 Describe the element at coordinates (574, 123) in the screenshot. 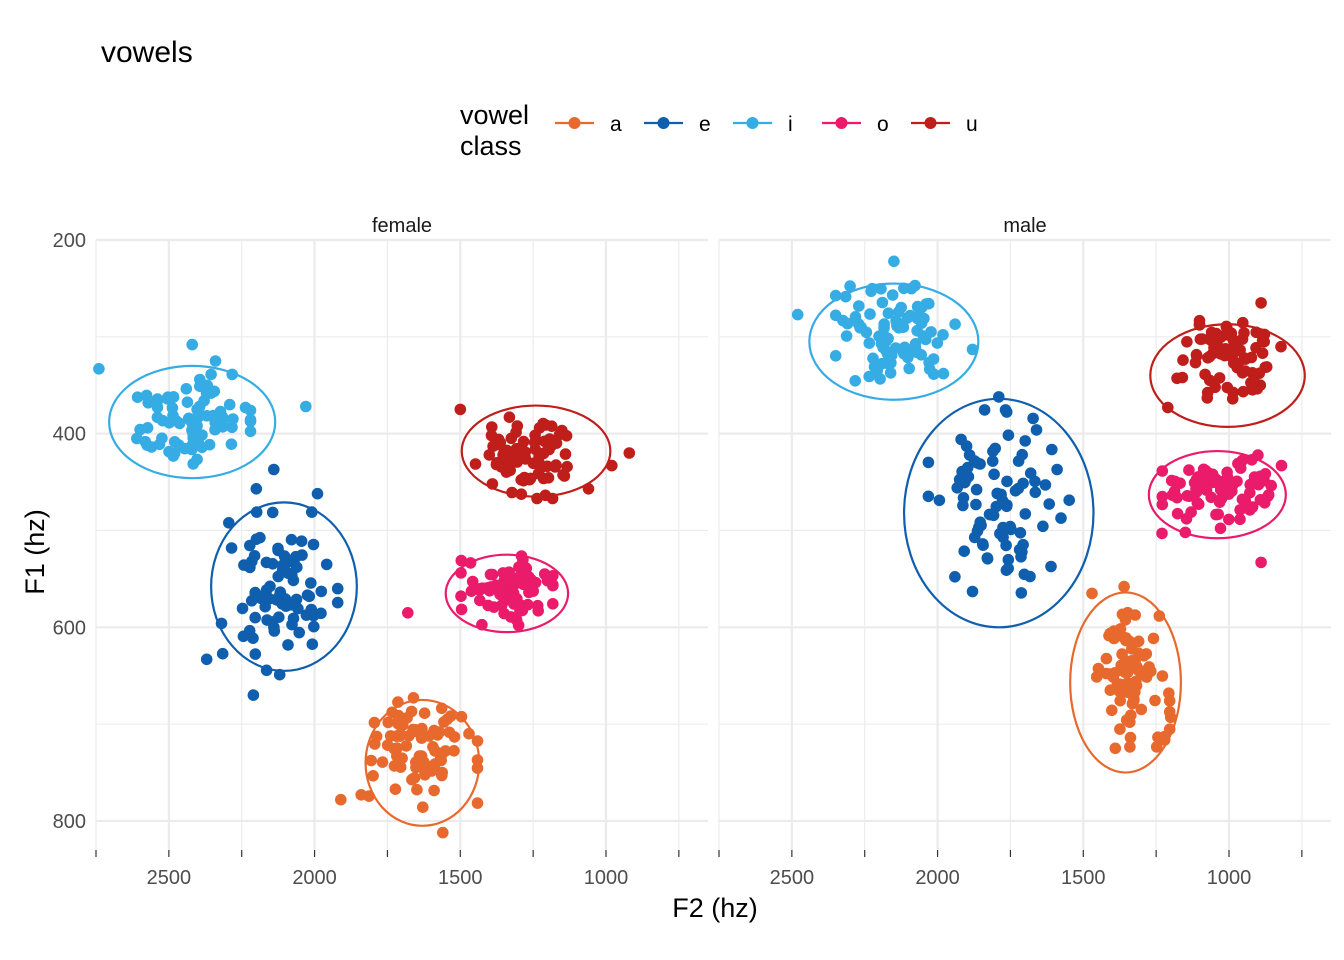

I see `legend-key-point` at that location.